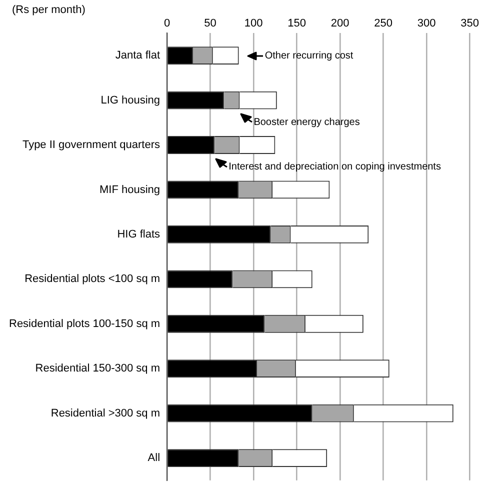 Image resolution: width=482 pixels, height=490 pixels. Describe the element at coordinates (49, 10) in the screenshot. I see `x-axis-title: (Rs per month)` at that location.